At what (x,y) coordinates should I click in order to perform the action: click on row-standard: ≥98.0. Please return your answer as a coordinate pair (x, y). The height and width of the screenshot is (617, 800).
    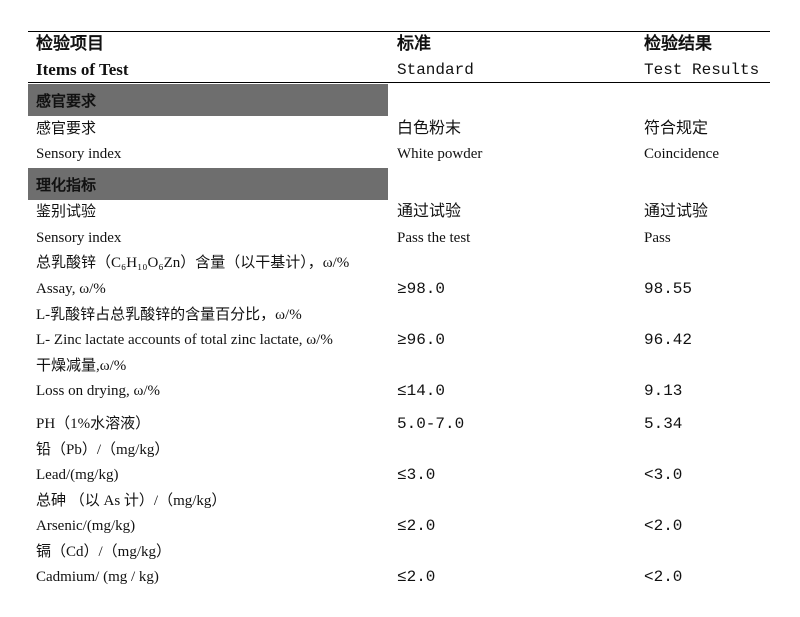
    Looking at the image, I should click on (421, 289).